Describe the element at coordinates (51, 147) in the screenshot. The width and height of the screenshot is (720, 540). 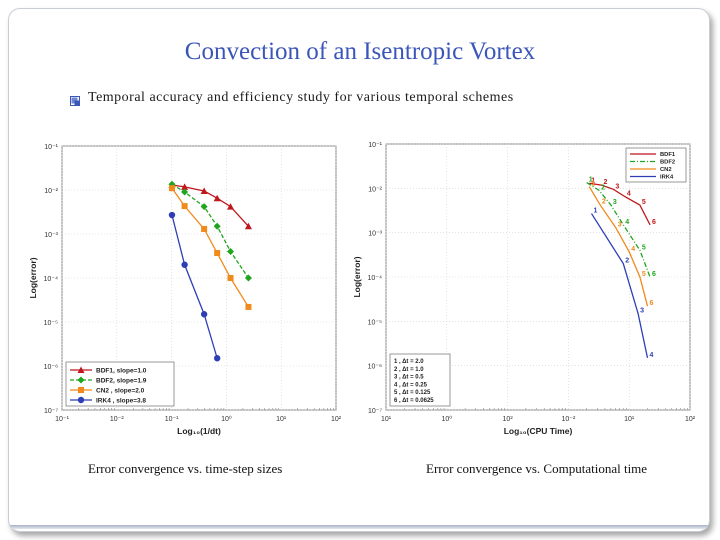
I see `y-tick-label: 10⁻¹` at that location.